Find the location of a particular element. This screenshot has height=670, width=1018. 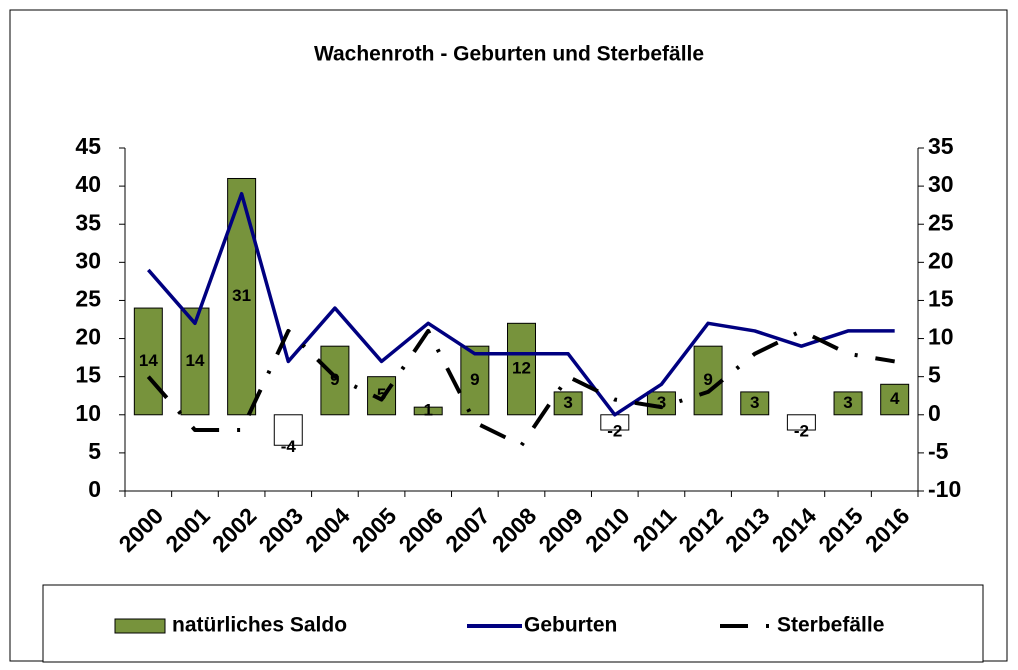

y2-tick-label: 25 is located at coordinates (941, 222).